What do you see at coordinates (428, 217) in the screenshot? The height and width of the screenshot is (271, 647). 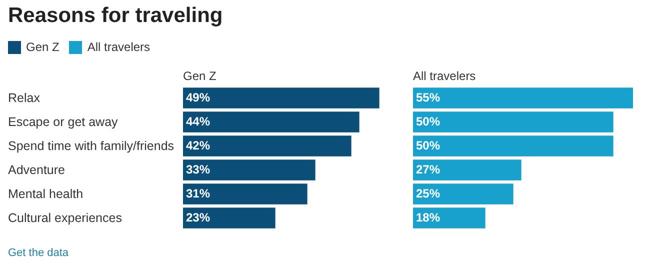 I see `data-label: 18%` at bounding box center [428, 217].